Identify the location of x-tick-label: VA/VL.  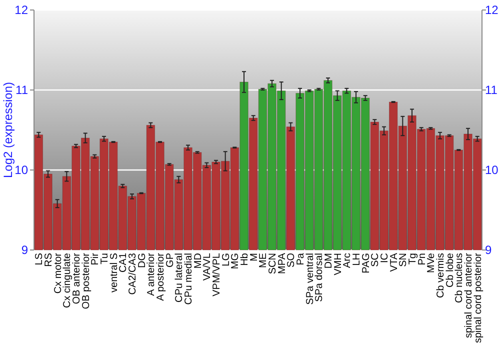
(208, 266).